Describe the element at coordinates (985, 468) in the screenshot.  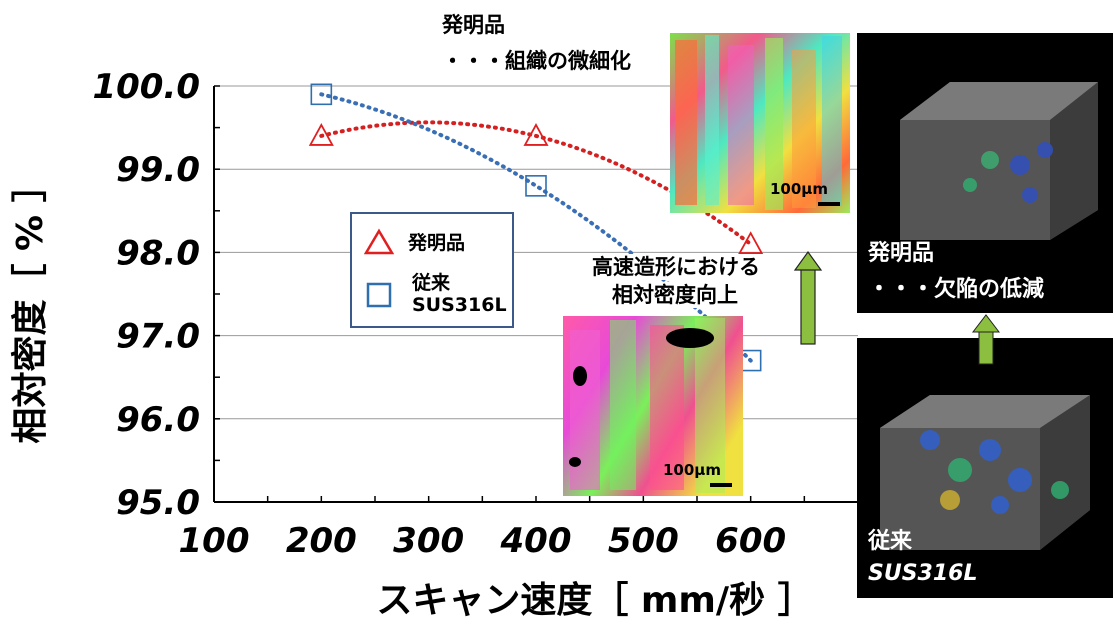
I see `ct-scan-conventional-panel` at that location.